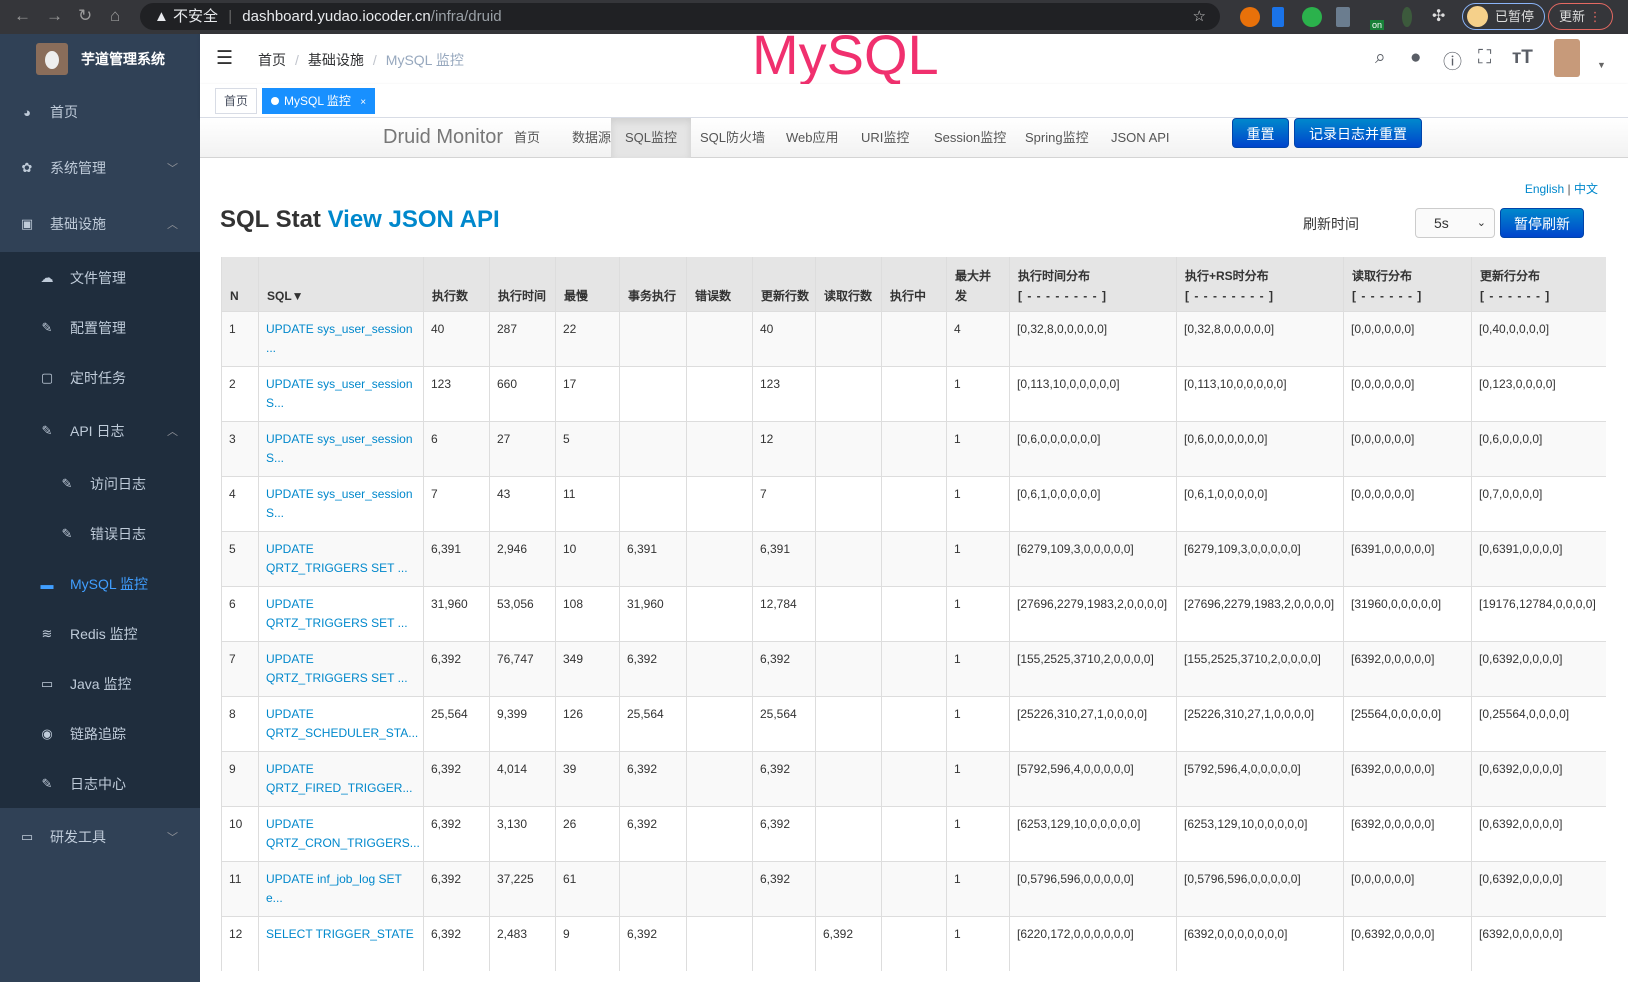  I want to click on breadcrumb-home: 首页, so click(272, 60).